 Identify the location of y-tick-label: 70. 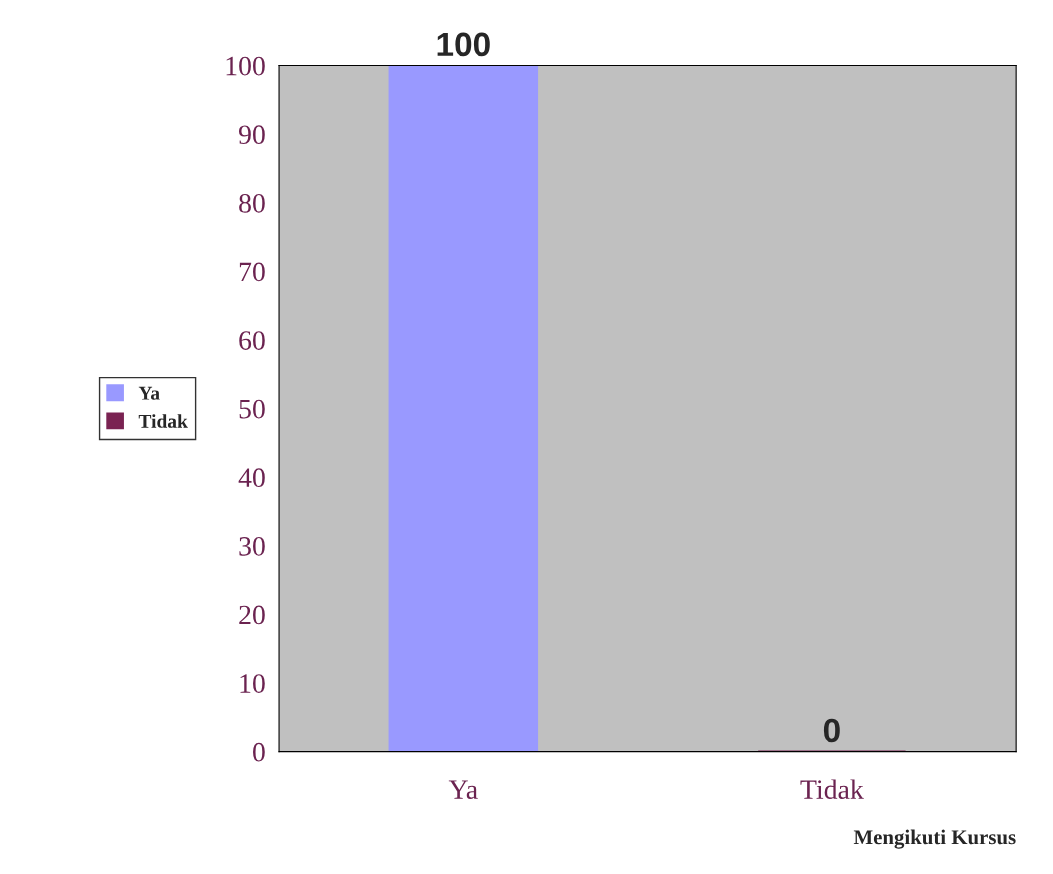
(252, 272).